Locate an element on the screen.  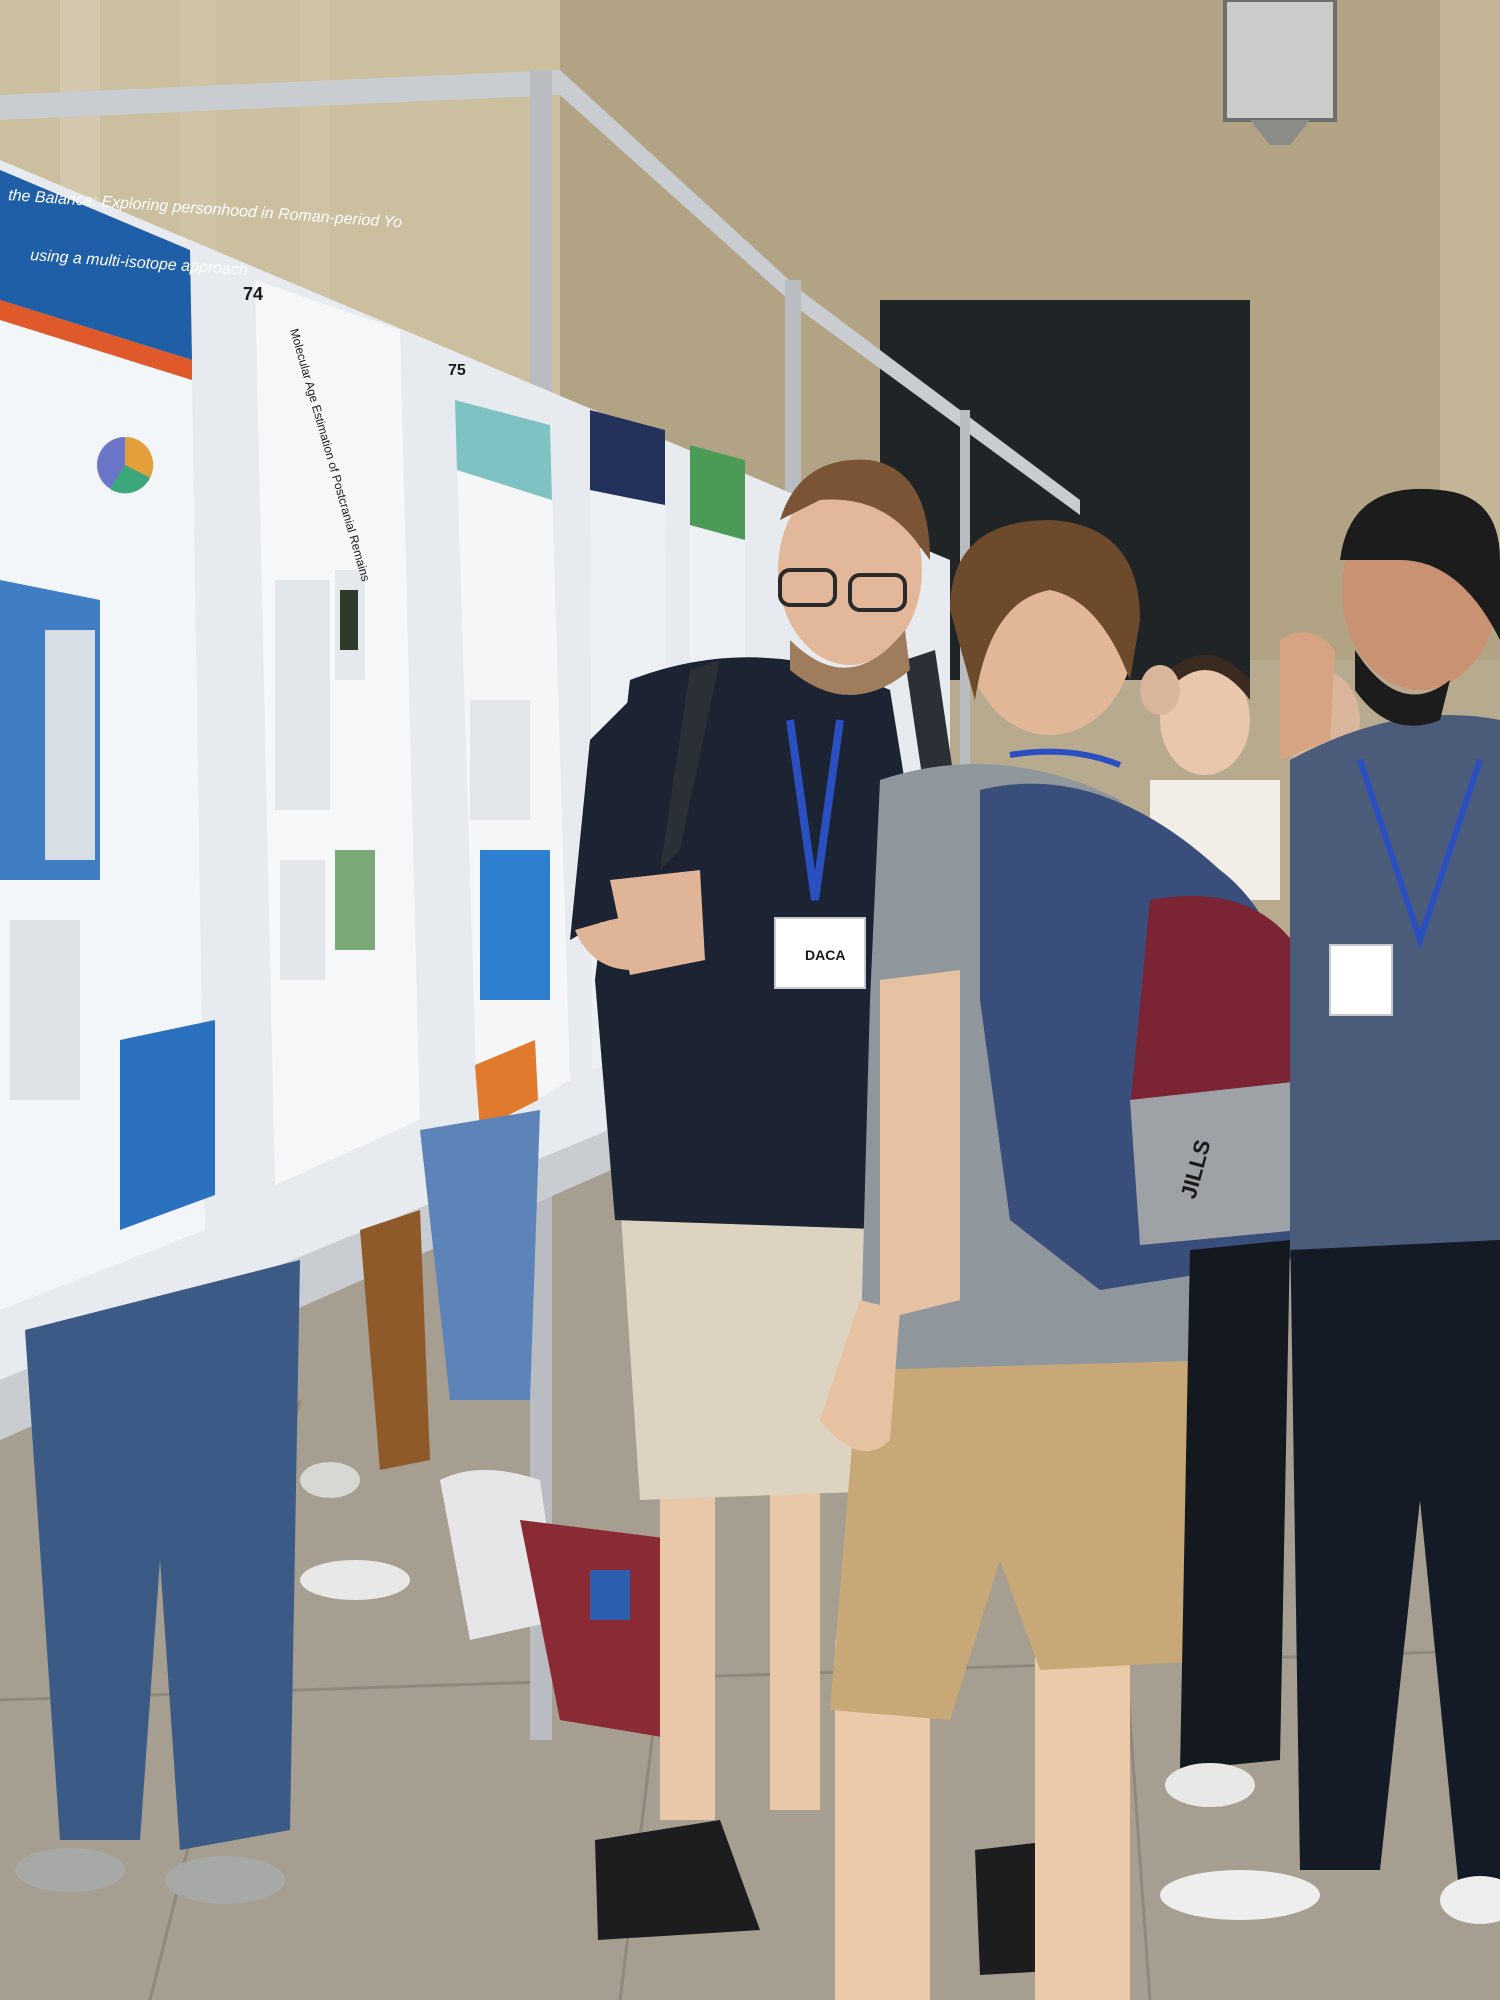
bag-on-floor is located at coordinates (560, 1605).